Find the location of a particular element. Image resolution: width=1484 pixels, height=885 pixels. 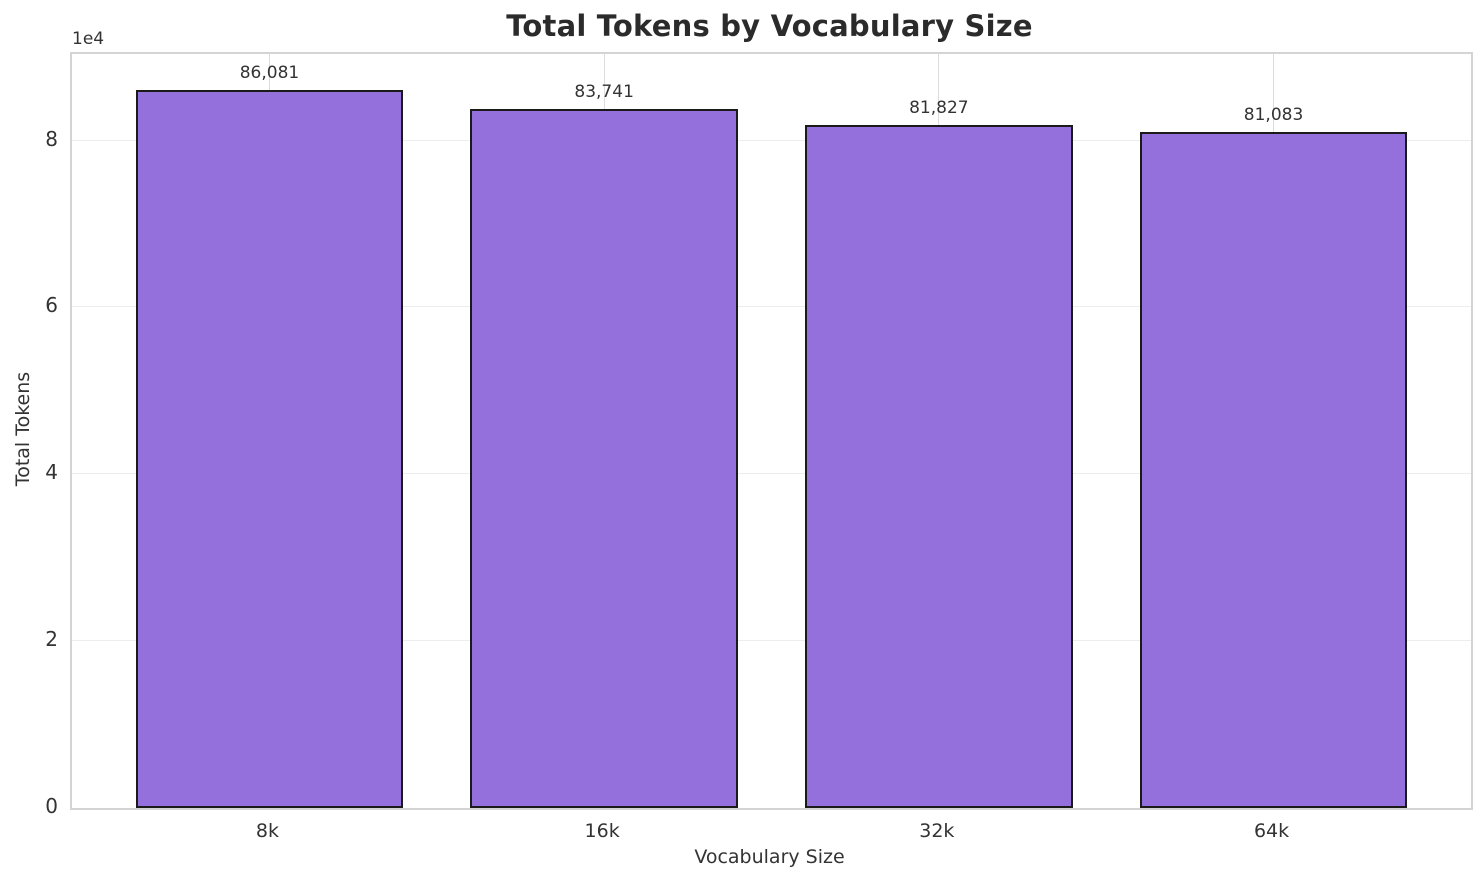

y-tick-label: 8 is located at coordinates (51, 138).